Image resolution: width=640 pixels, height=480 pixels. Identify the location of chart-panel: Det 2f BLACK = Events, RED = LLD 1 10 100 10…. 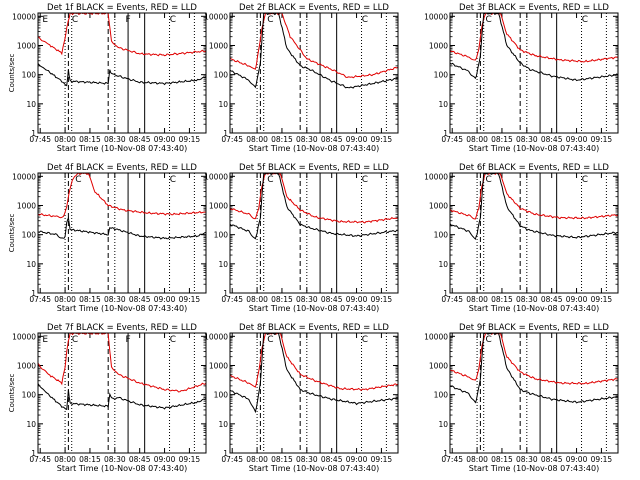
(301, 78).